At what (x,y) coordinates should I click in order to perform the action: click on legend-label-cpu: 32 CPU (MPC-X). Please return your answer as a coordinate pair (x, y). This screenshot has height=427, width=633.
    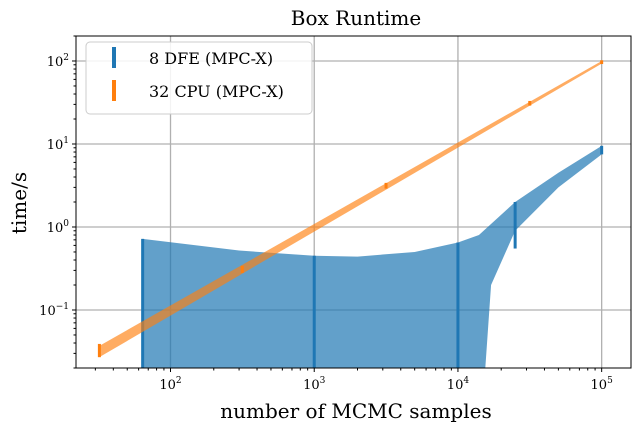
    Looking at the image, I should click on (216, 91).